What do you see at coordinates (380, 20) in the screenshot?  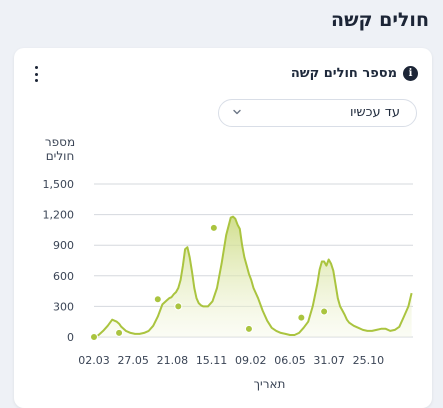 I see `page-title: חולים קשה` at bounding box center [380, 20].